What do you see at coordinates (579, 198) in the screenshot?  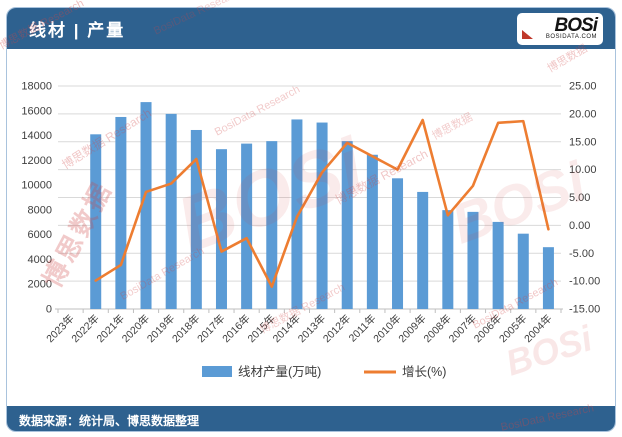 I see `right-axis-tick-label: 5.00` at bounding box center [579, 198].